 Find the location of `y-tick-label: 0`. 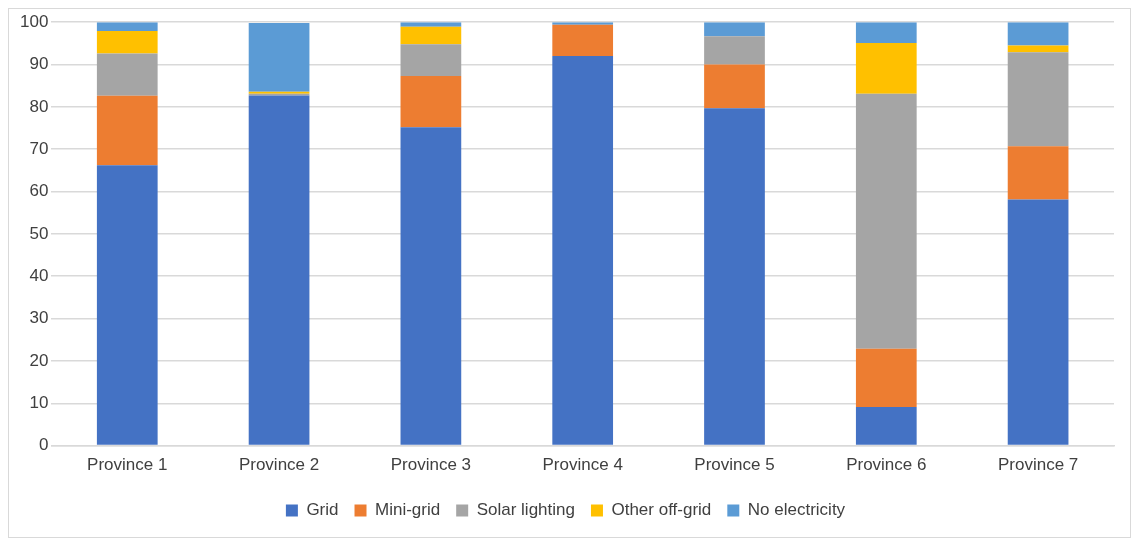

y-tick-label: 0 is located at coordinates (43, 445).